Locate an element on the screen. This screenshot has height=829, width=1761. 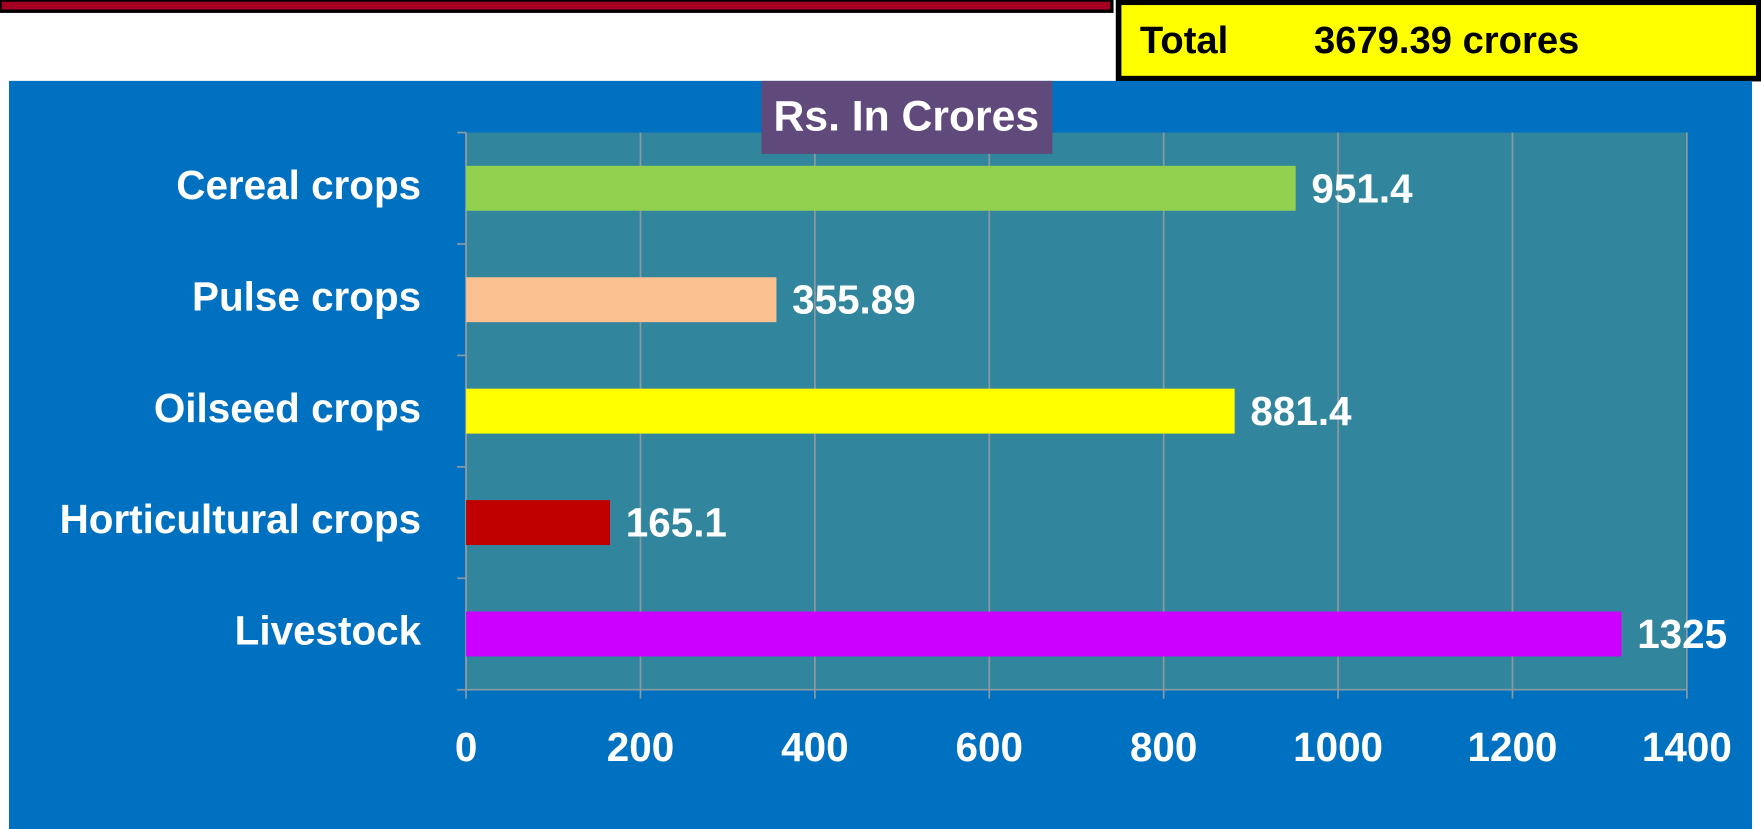
total-box is located at coordinates (1438, 41).